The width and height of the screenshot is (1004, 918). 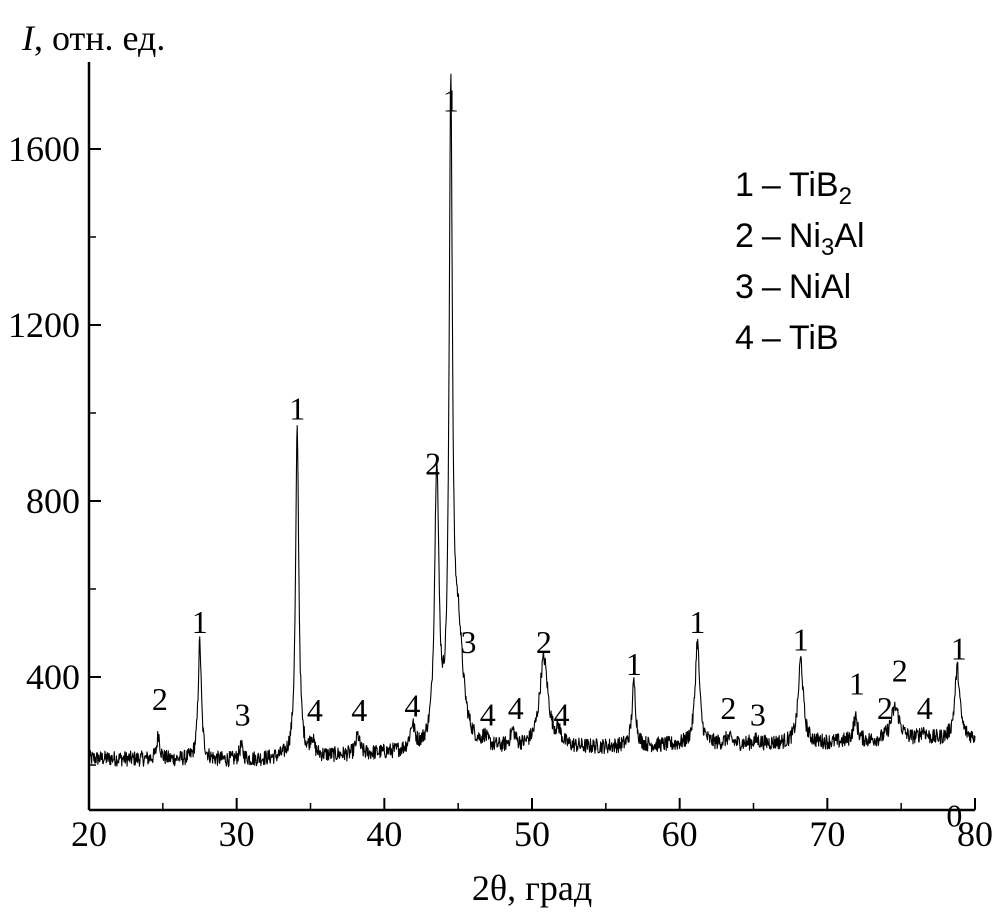 I want to click on legend-entry-1: 1– TiB2, so click(x=793, y=188).